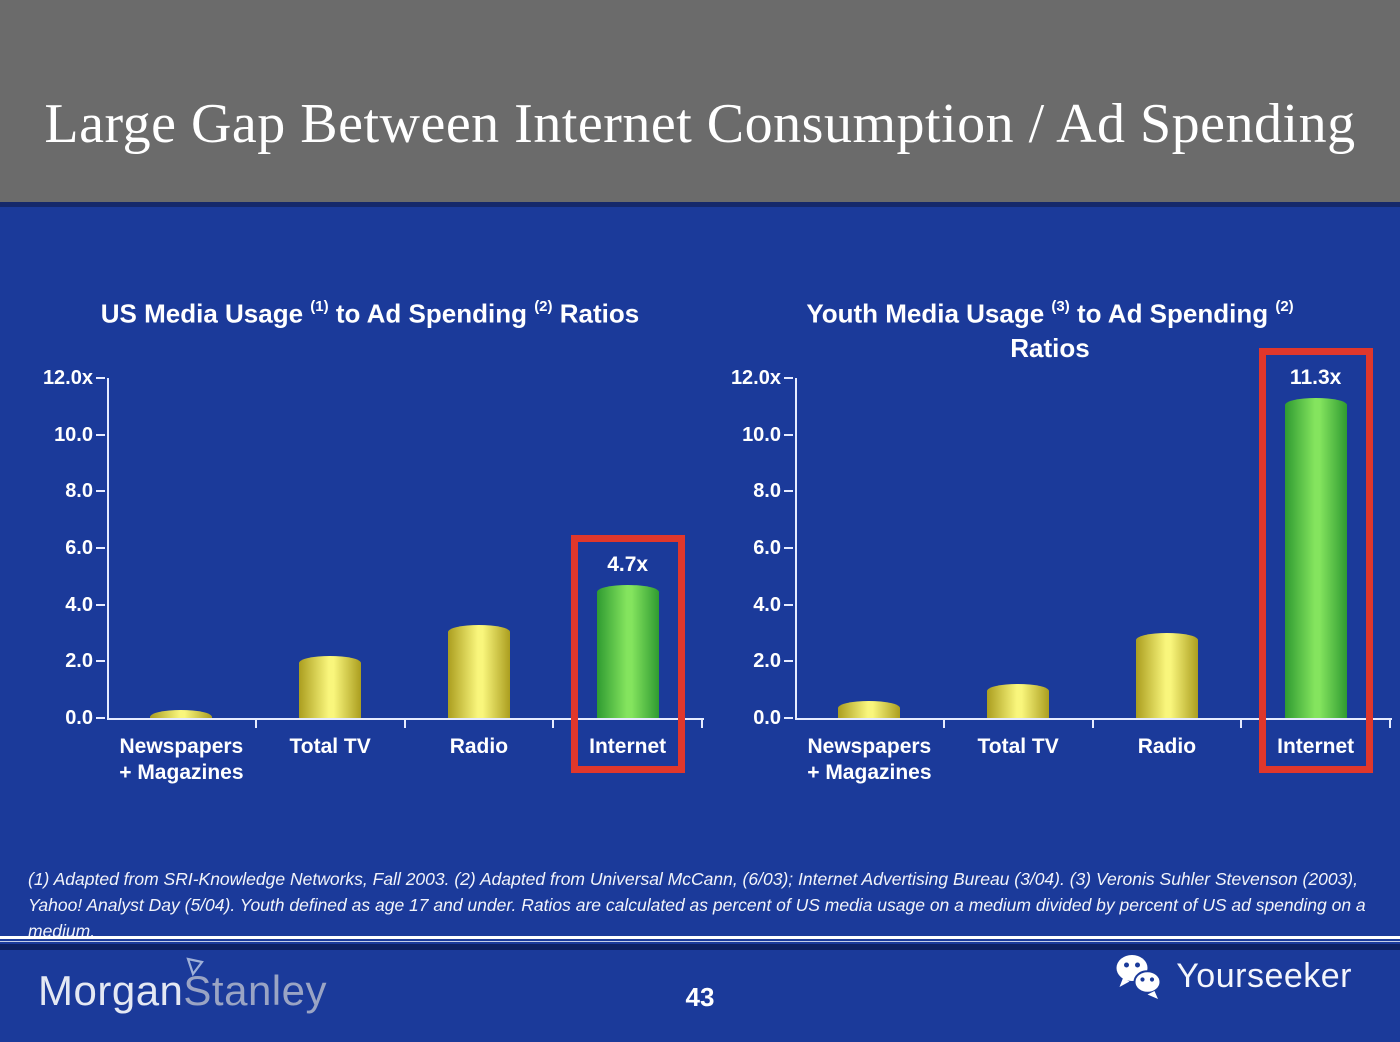 The height and width of the screenshot is (1042, 1400). What do you see at coordinates (1315, 377) in the screenshot?
I see `bar-value-label: 11.3x` at bounding box center [1315, 377].